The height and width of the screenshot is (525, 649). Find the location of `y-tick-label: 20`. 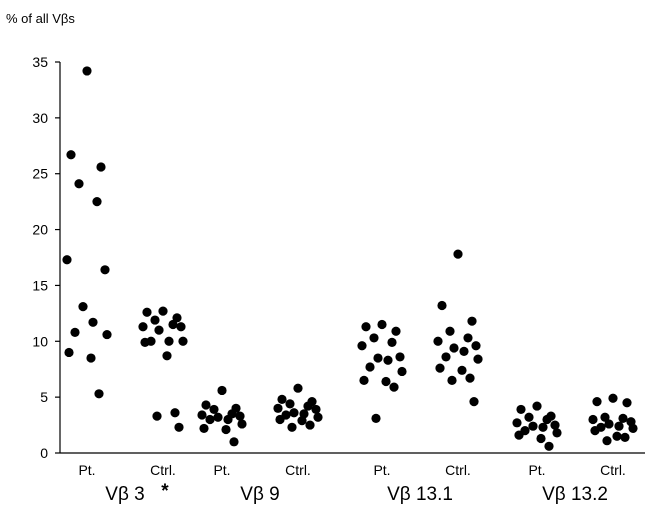

y-tick-label: 20 is located at coordinates (40, 230).